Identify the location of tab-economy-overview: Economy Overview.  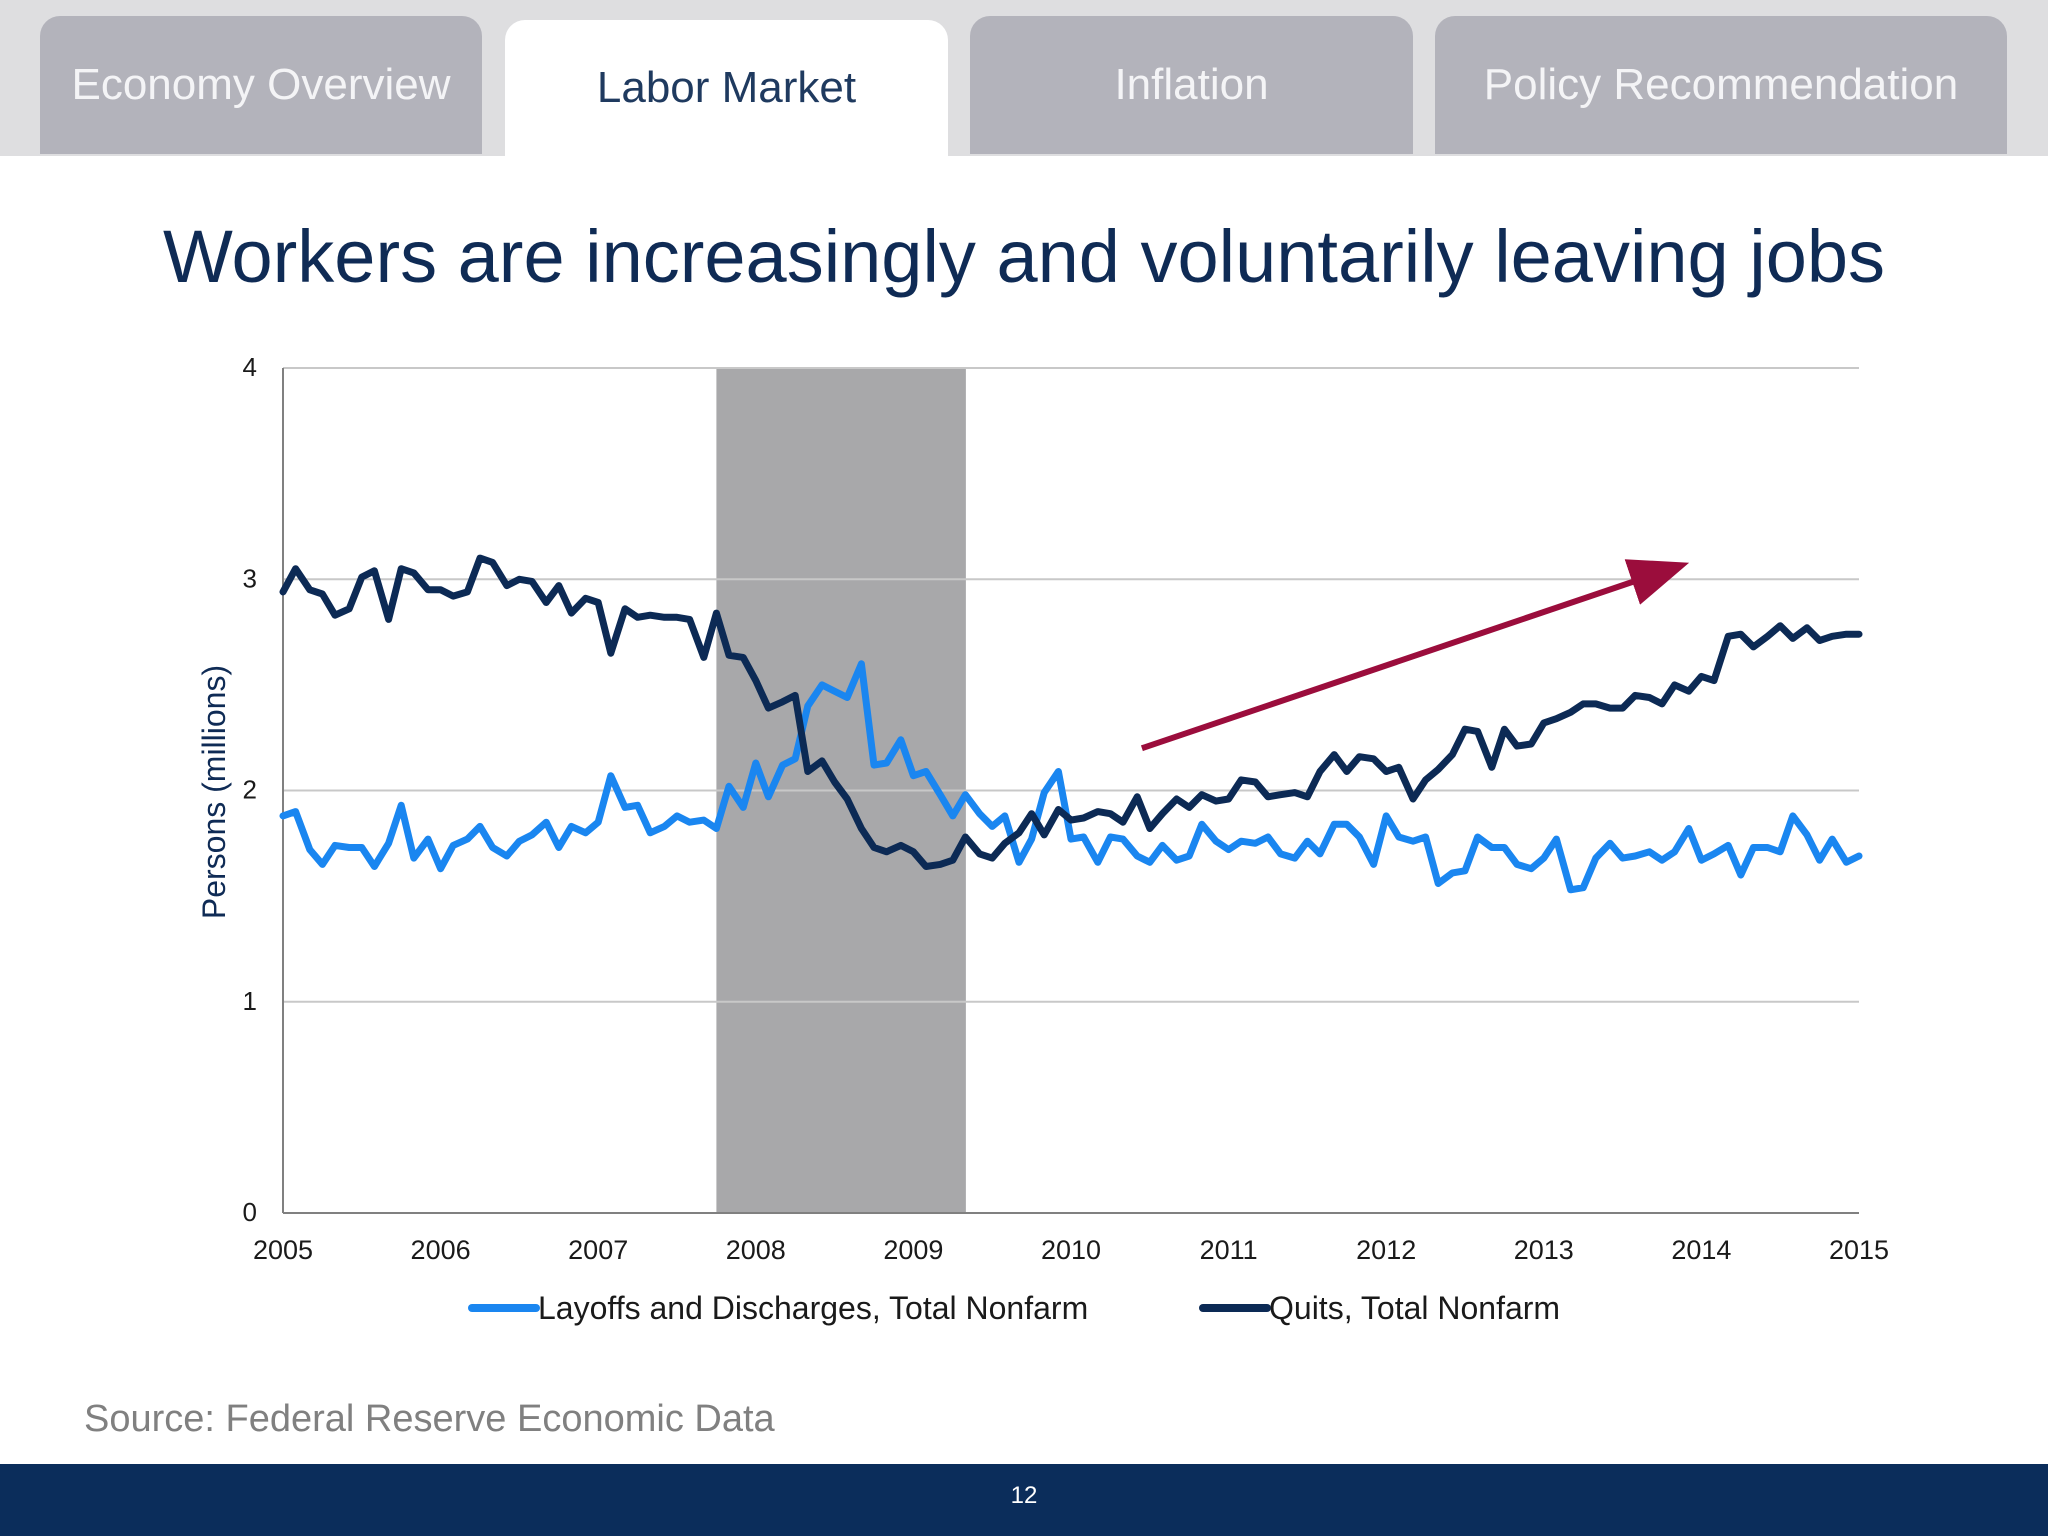
(261, 85).